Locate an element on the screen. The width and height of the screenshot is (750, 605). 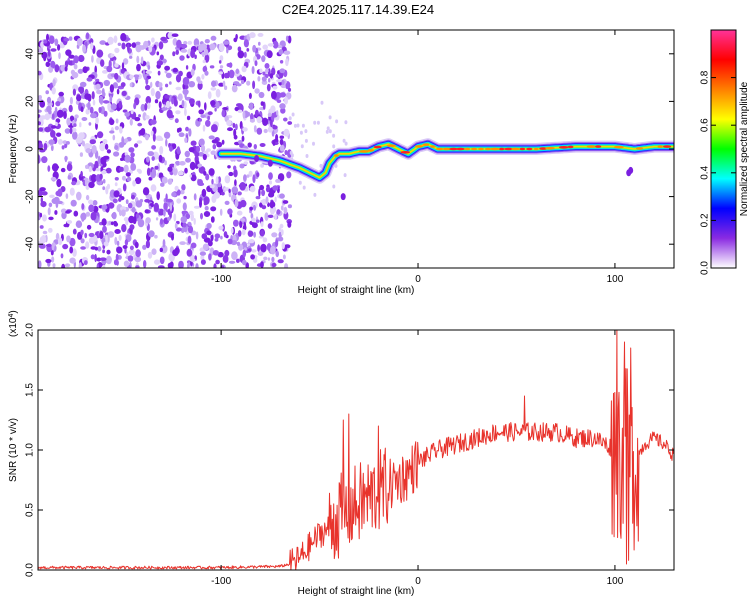
snr-xtick-label: 100 is located at coordinates (615, 581).